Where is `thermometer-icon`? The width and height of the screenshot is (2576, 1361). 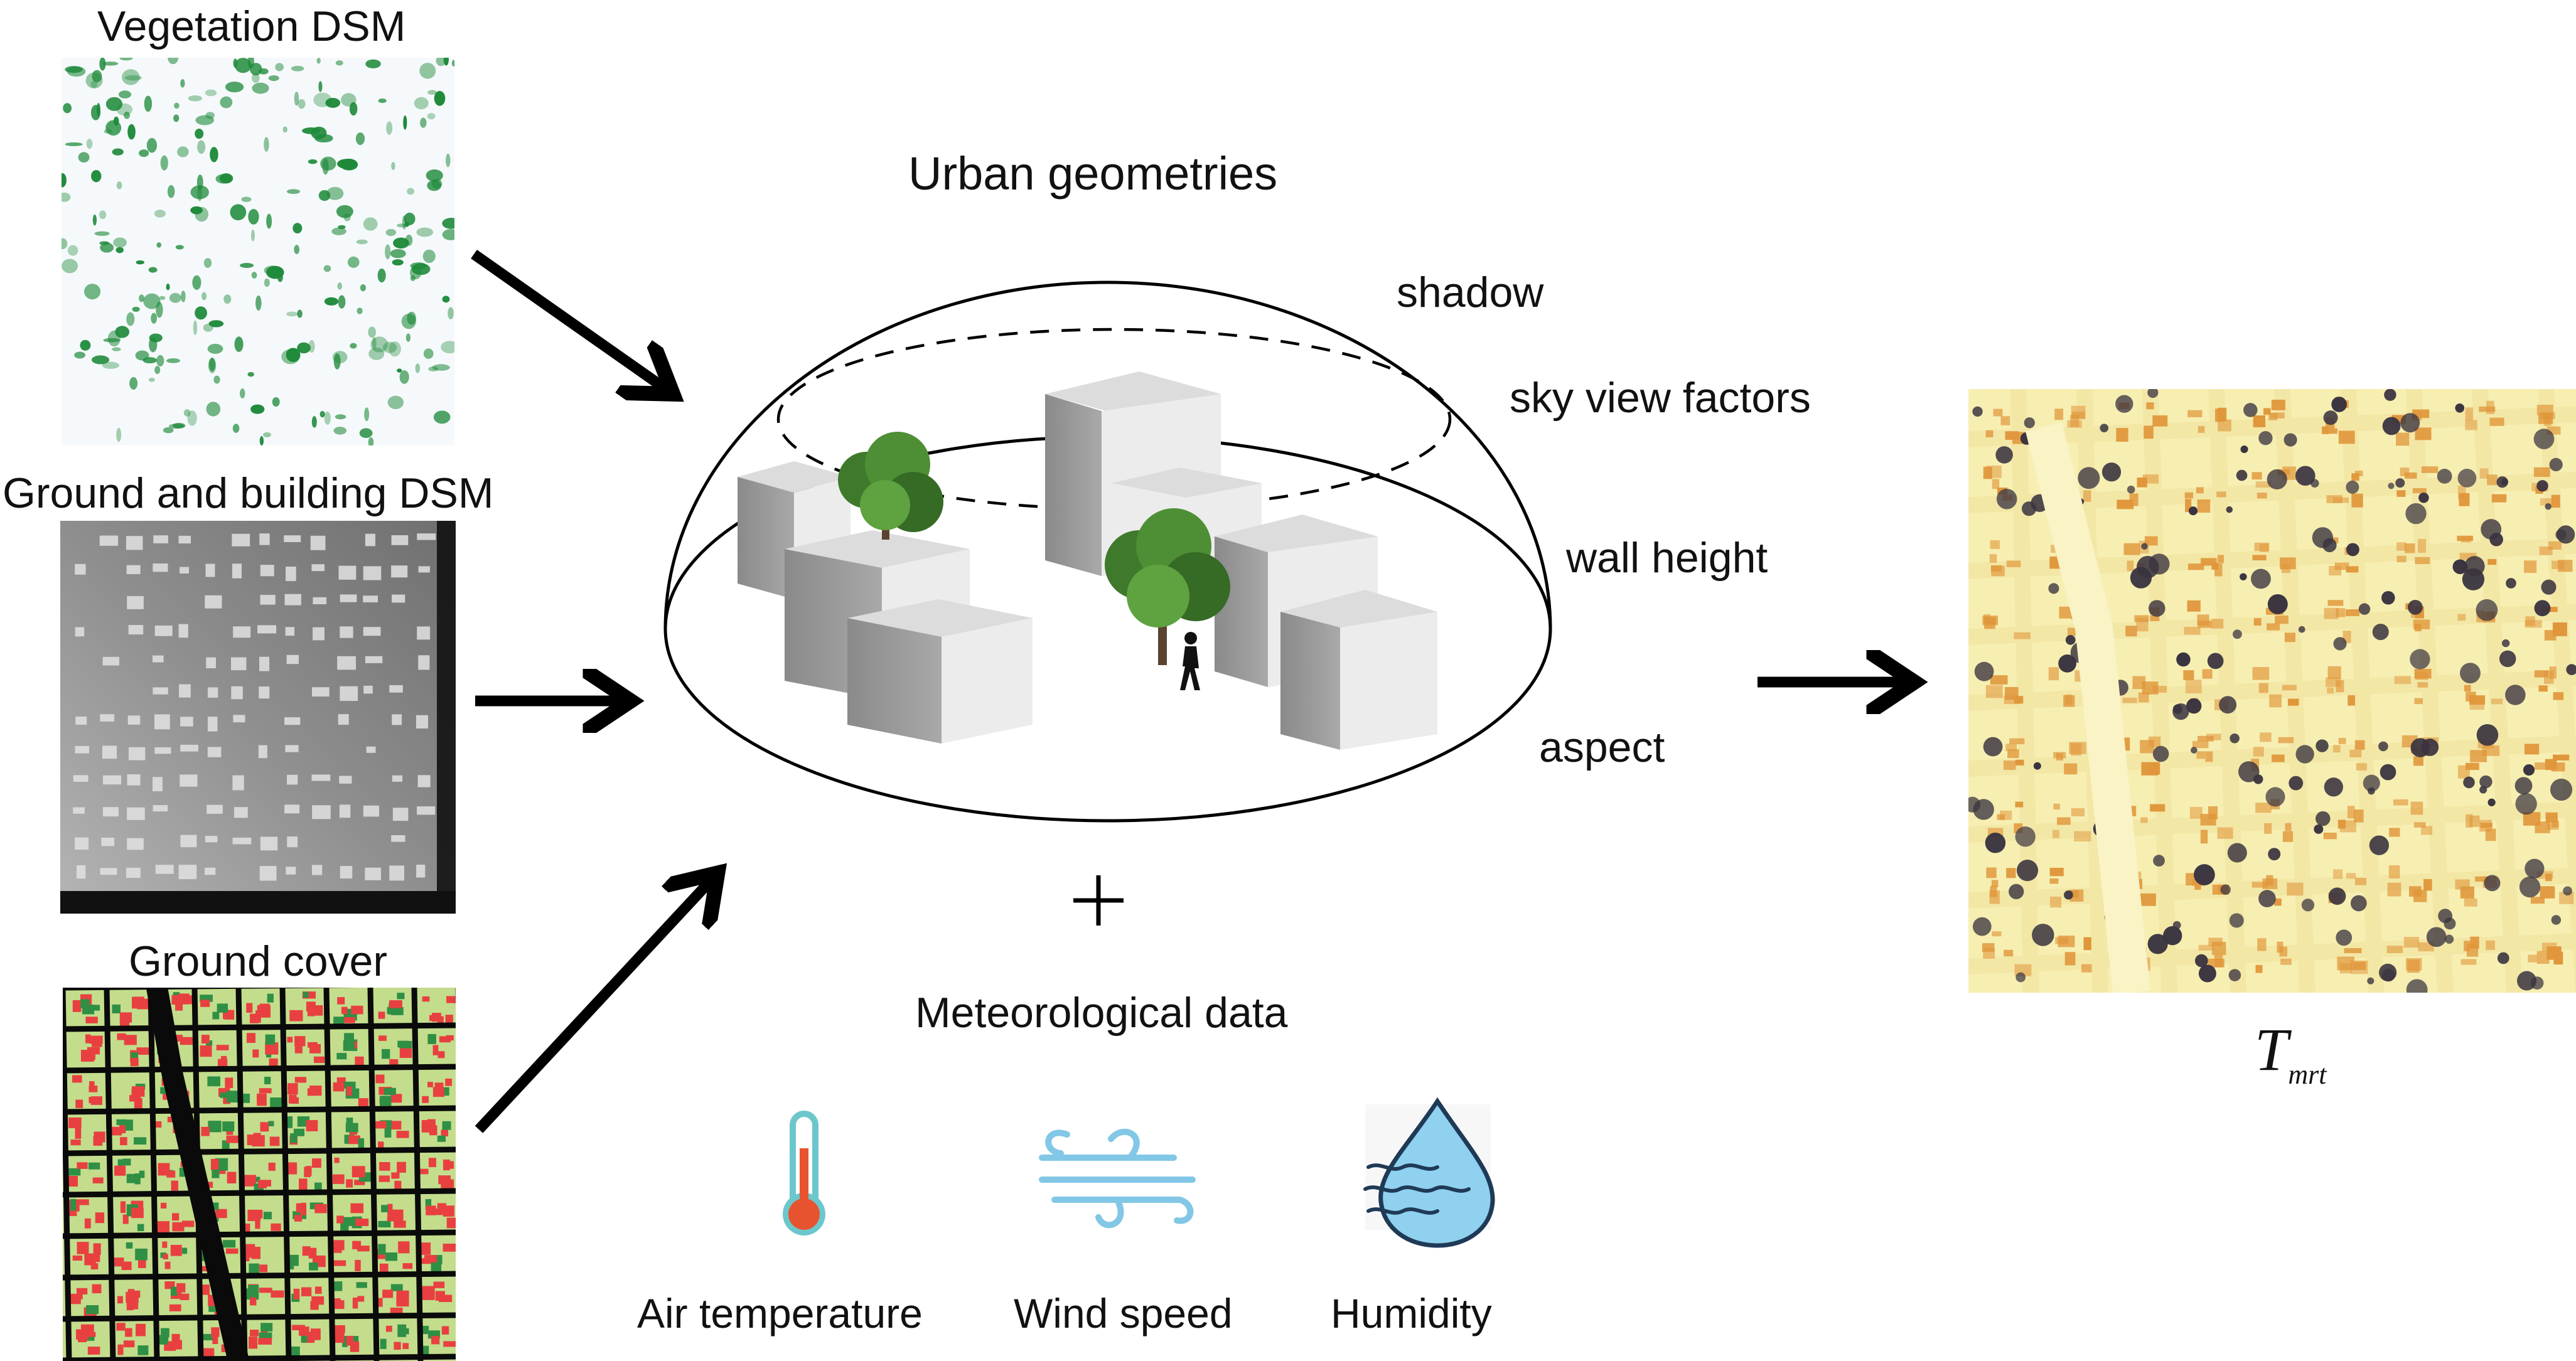 thermometer-icon is located at coordinates (804, 1173).